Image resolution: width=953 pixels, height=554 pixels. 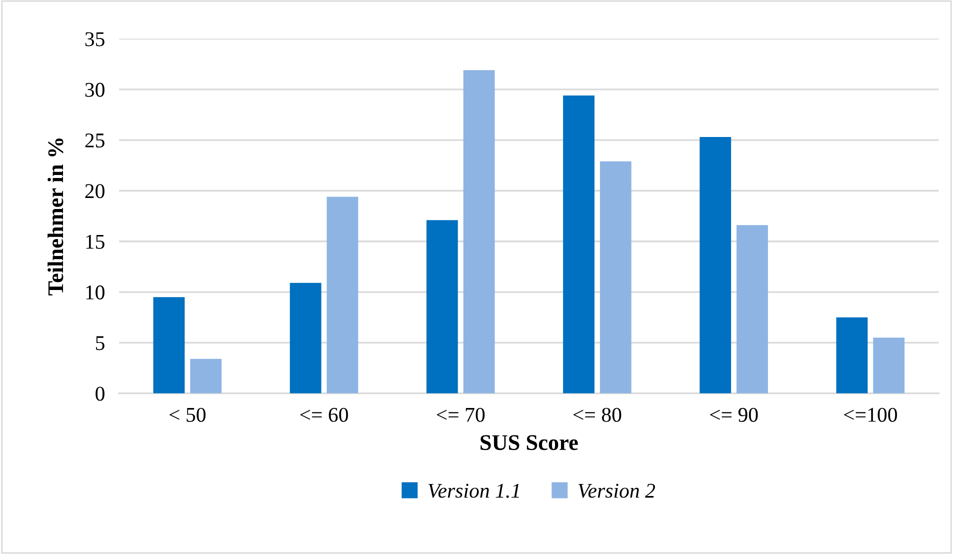 What do you see at coordinates (597, 415) in the screenshot?
I see `x-tick-label: <= 80` at bounding box center [597, 415].